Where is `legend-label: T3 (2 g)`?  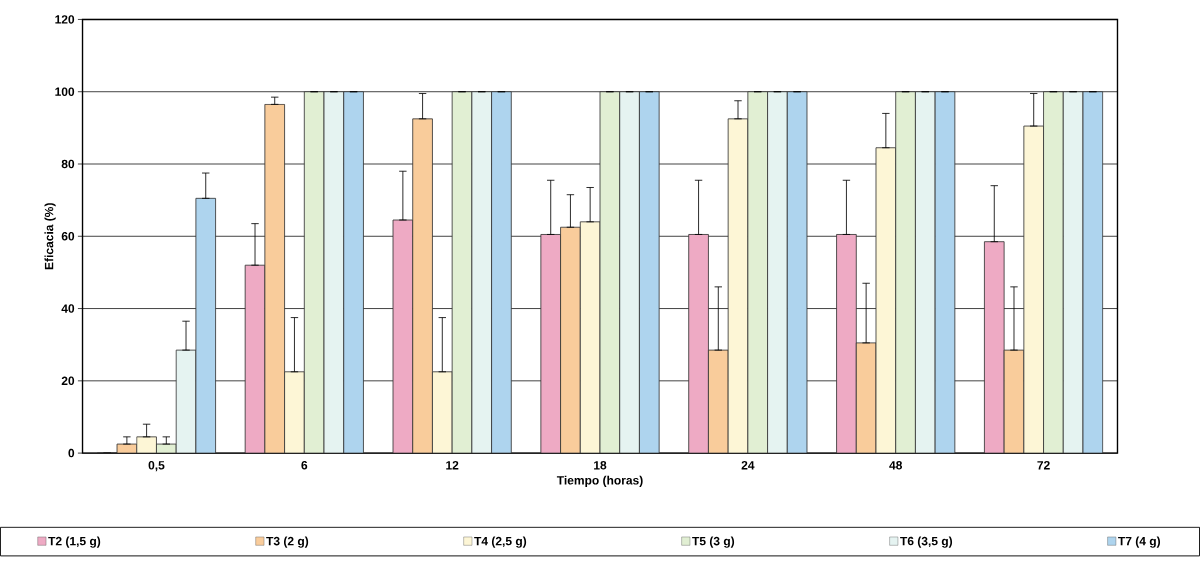 legend-label: T3 (2 g) is located at coordinates (287, 542).